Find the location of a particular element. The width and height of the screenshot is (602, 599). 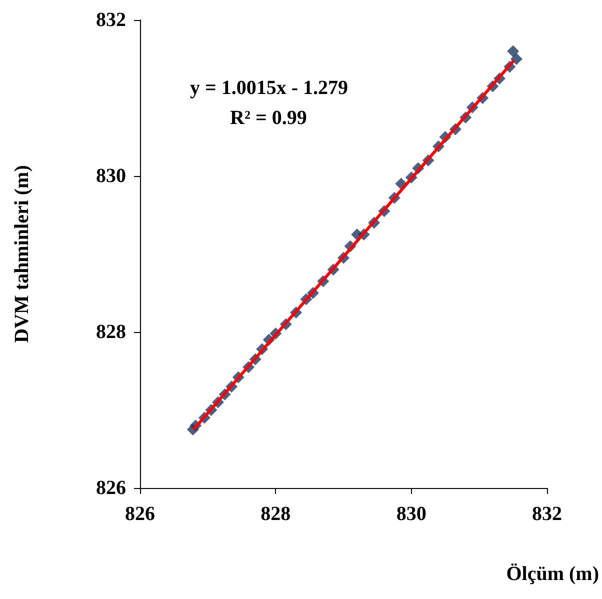

y-tick-label: 832 is located at coordinates (111, 20).